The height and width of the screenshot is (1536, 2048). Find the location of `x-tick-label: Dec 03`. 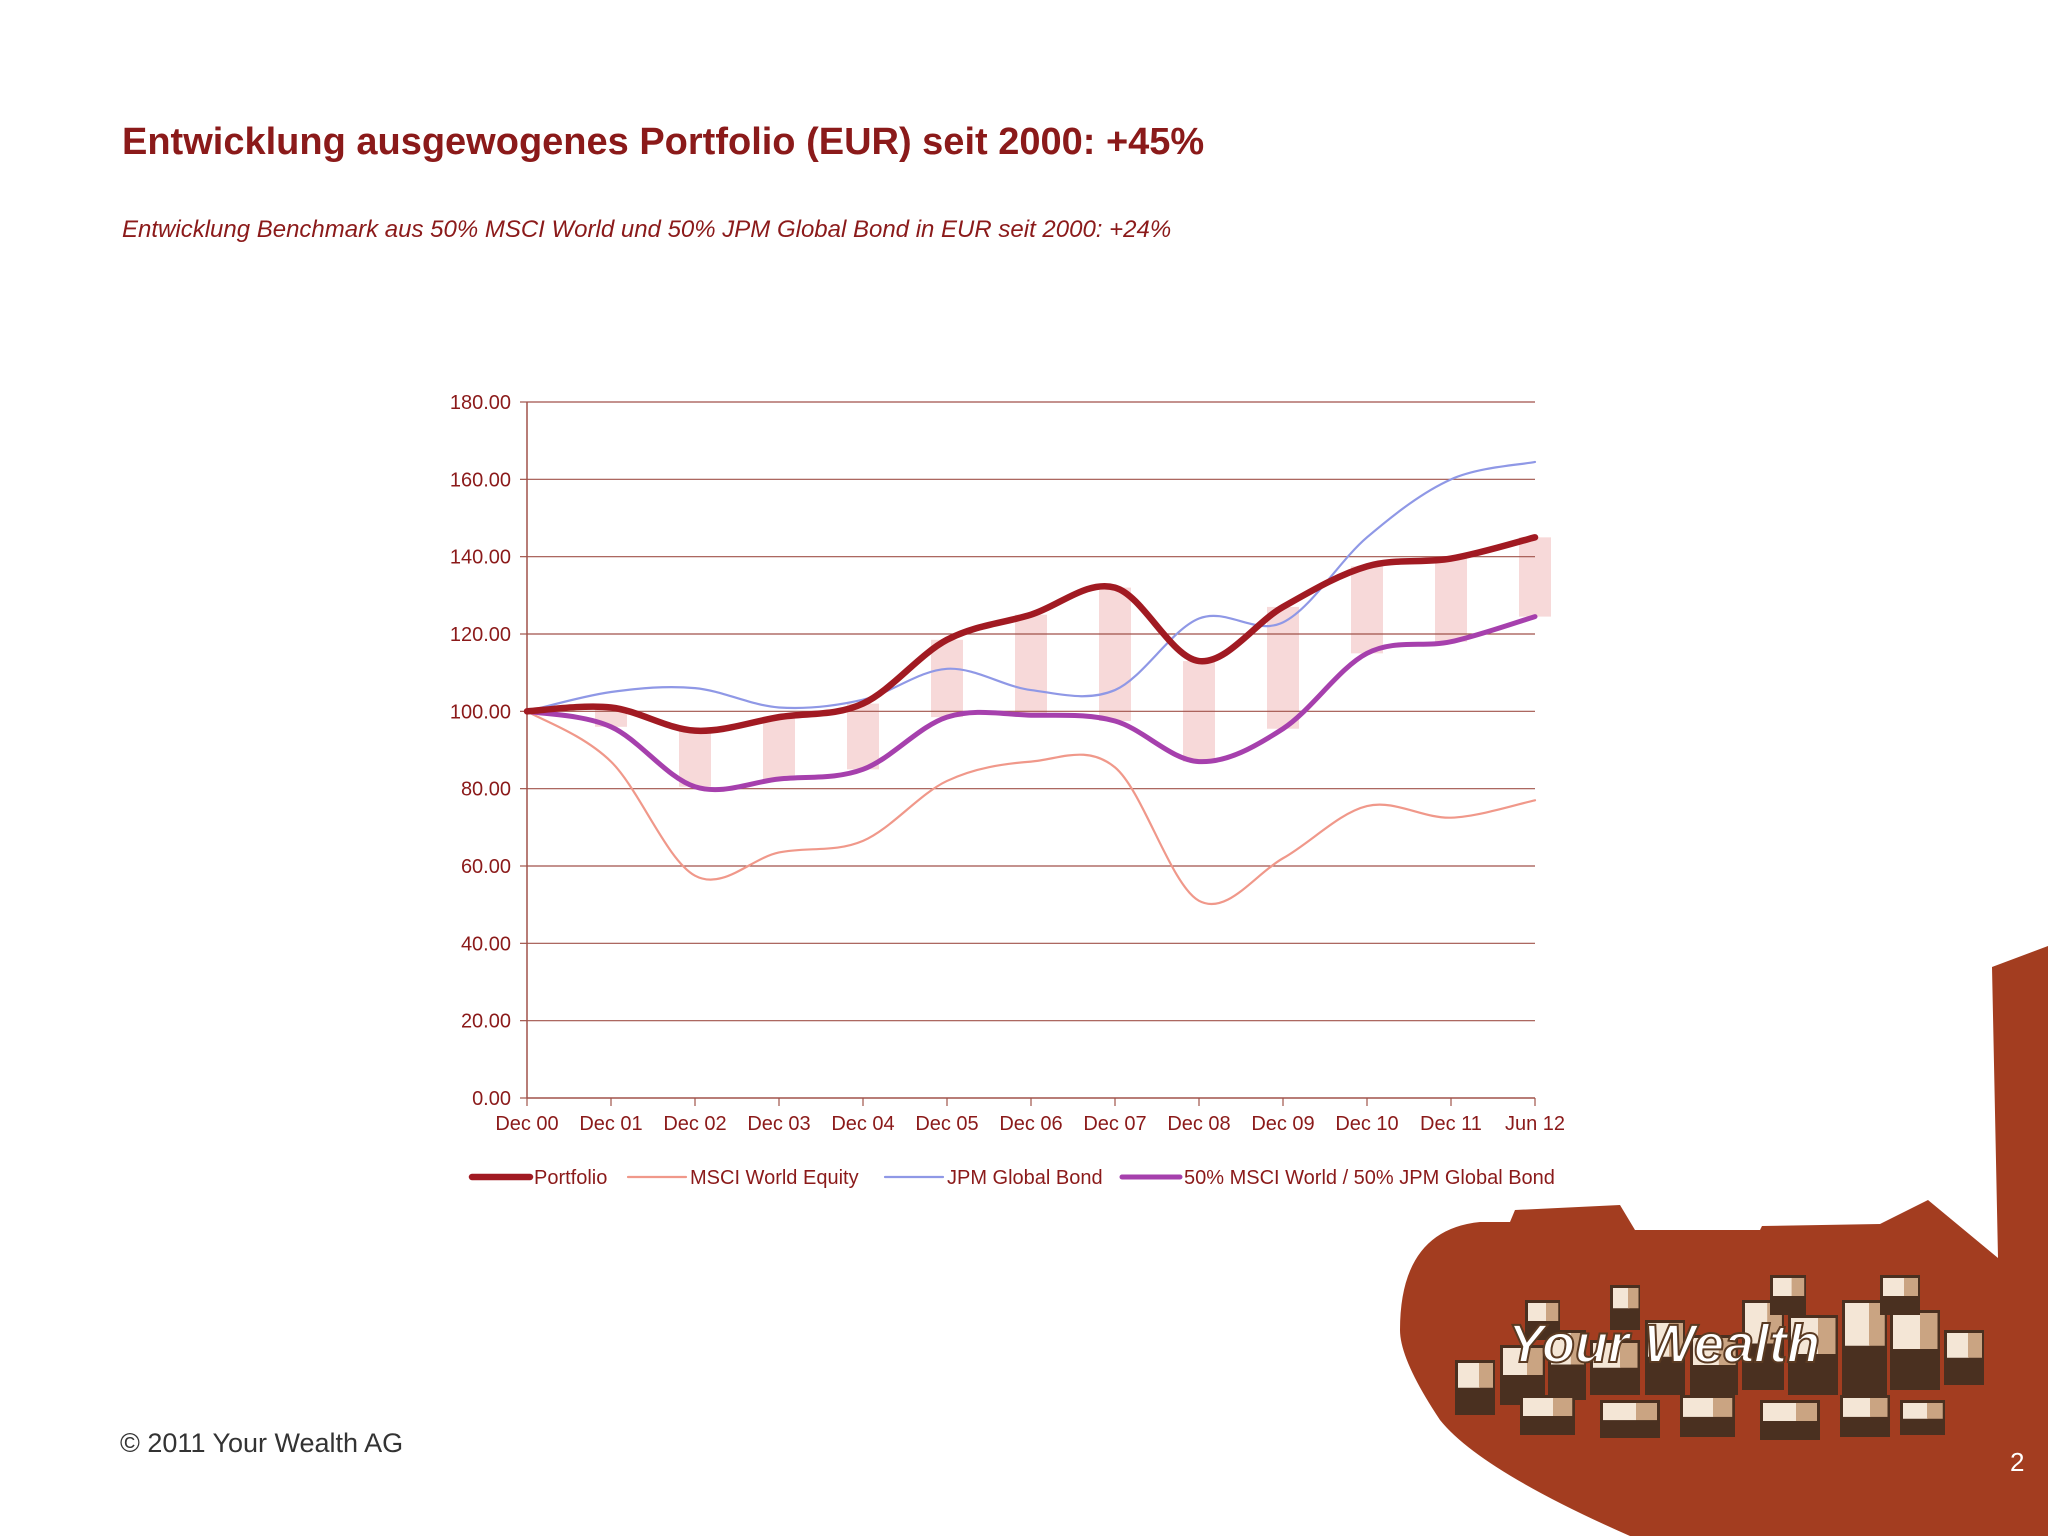

x-tick-label: Dec 03 is located at coordinates (778, 1124).